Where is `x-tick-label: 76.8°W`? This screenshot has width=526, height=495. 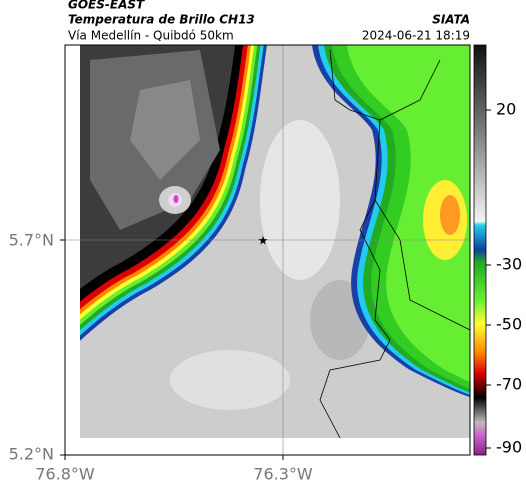 x-tick-label: 76.8°W is located at coordinates (65, 474).